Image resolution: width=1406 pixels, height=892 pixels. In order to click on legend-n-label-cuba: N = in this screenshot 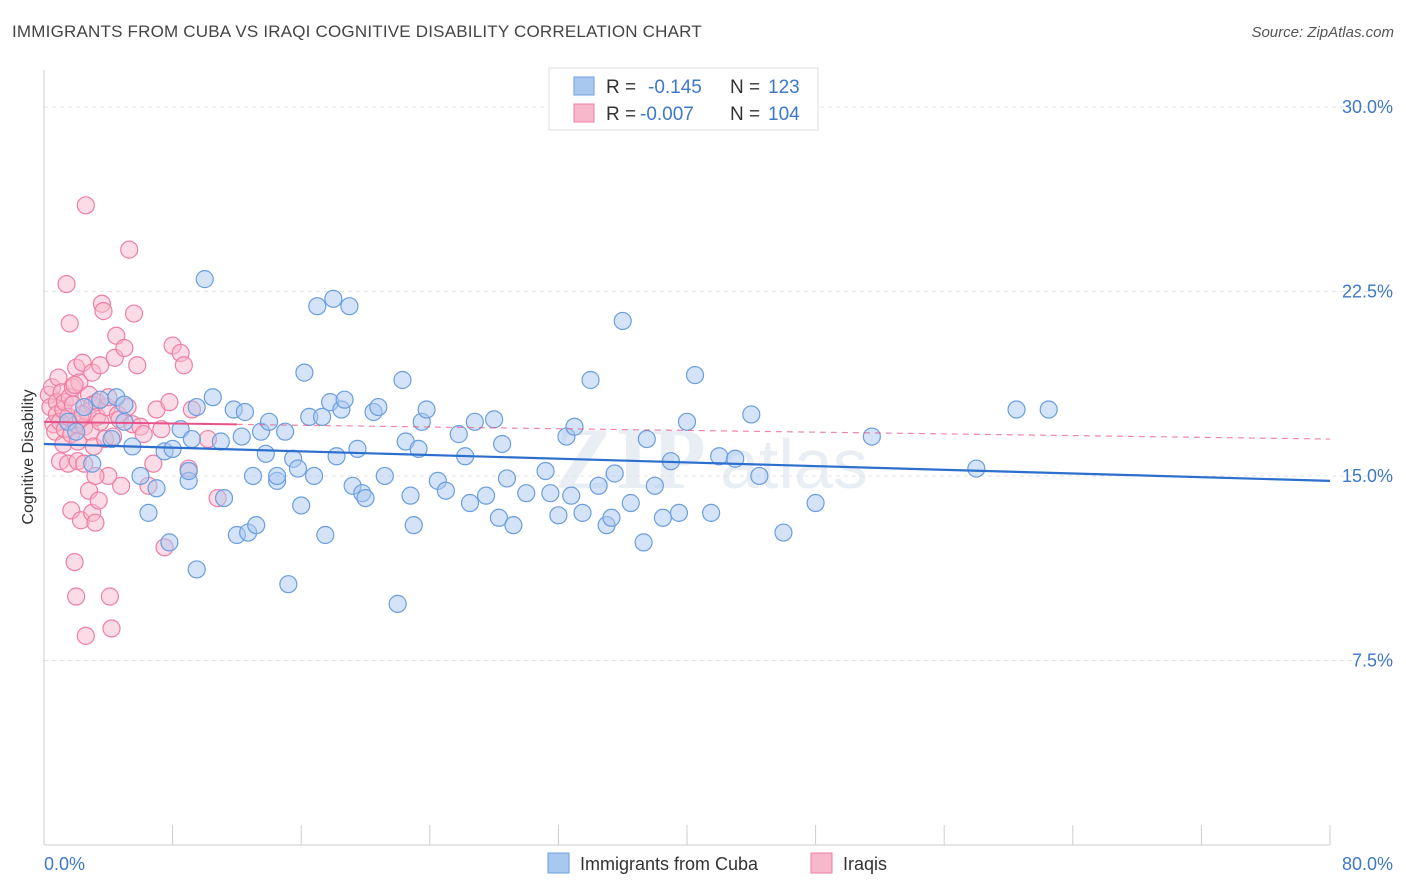, I will do `click(745, 87)`.